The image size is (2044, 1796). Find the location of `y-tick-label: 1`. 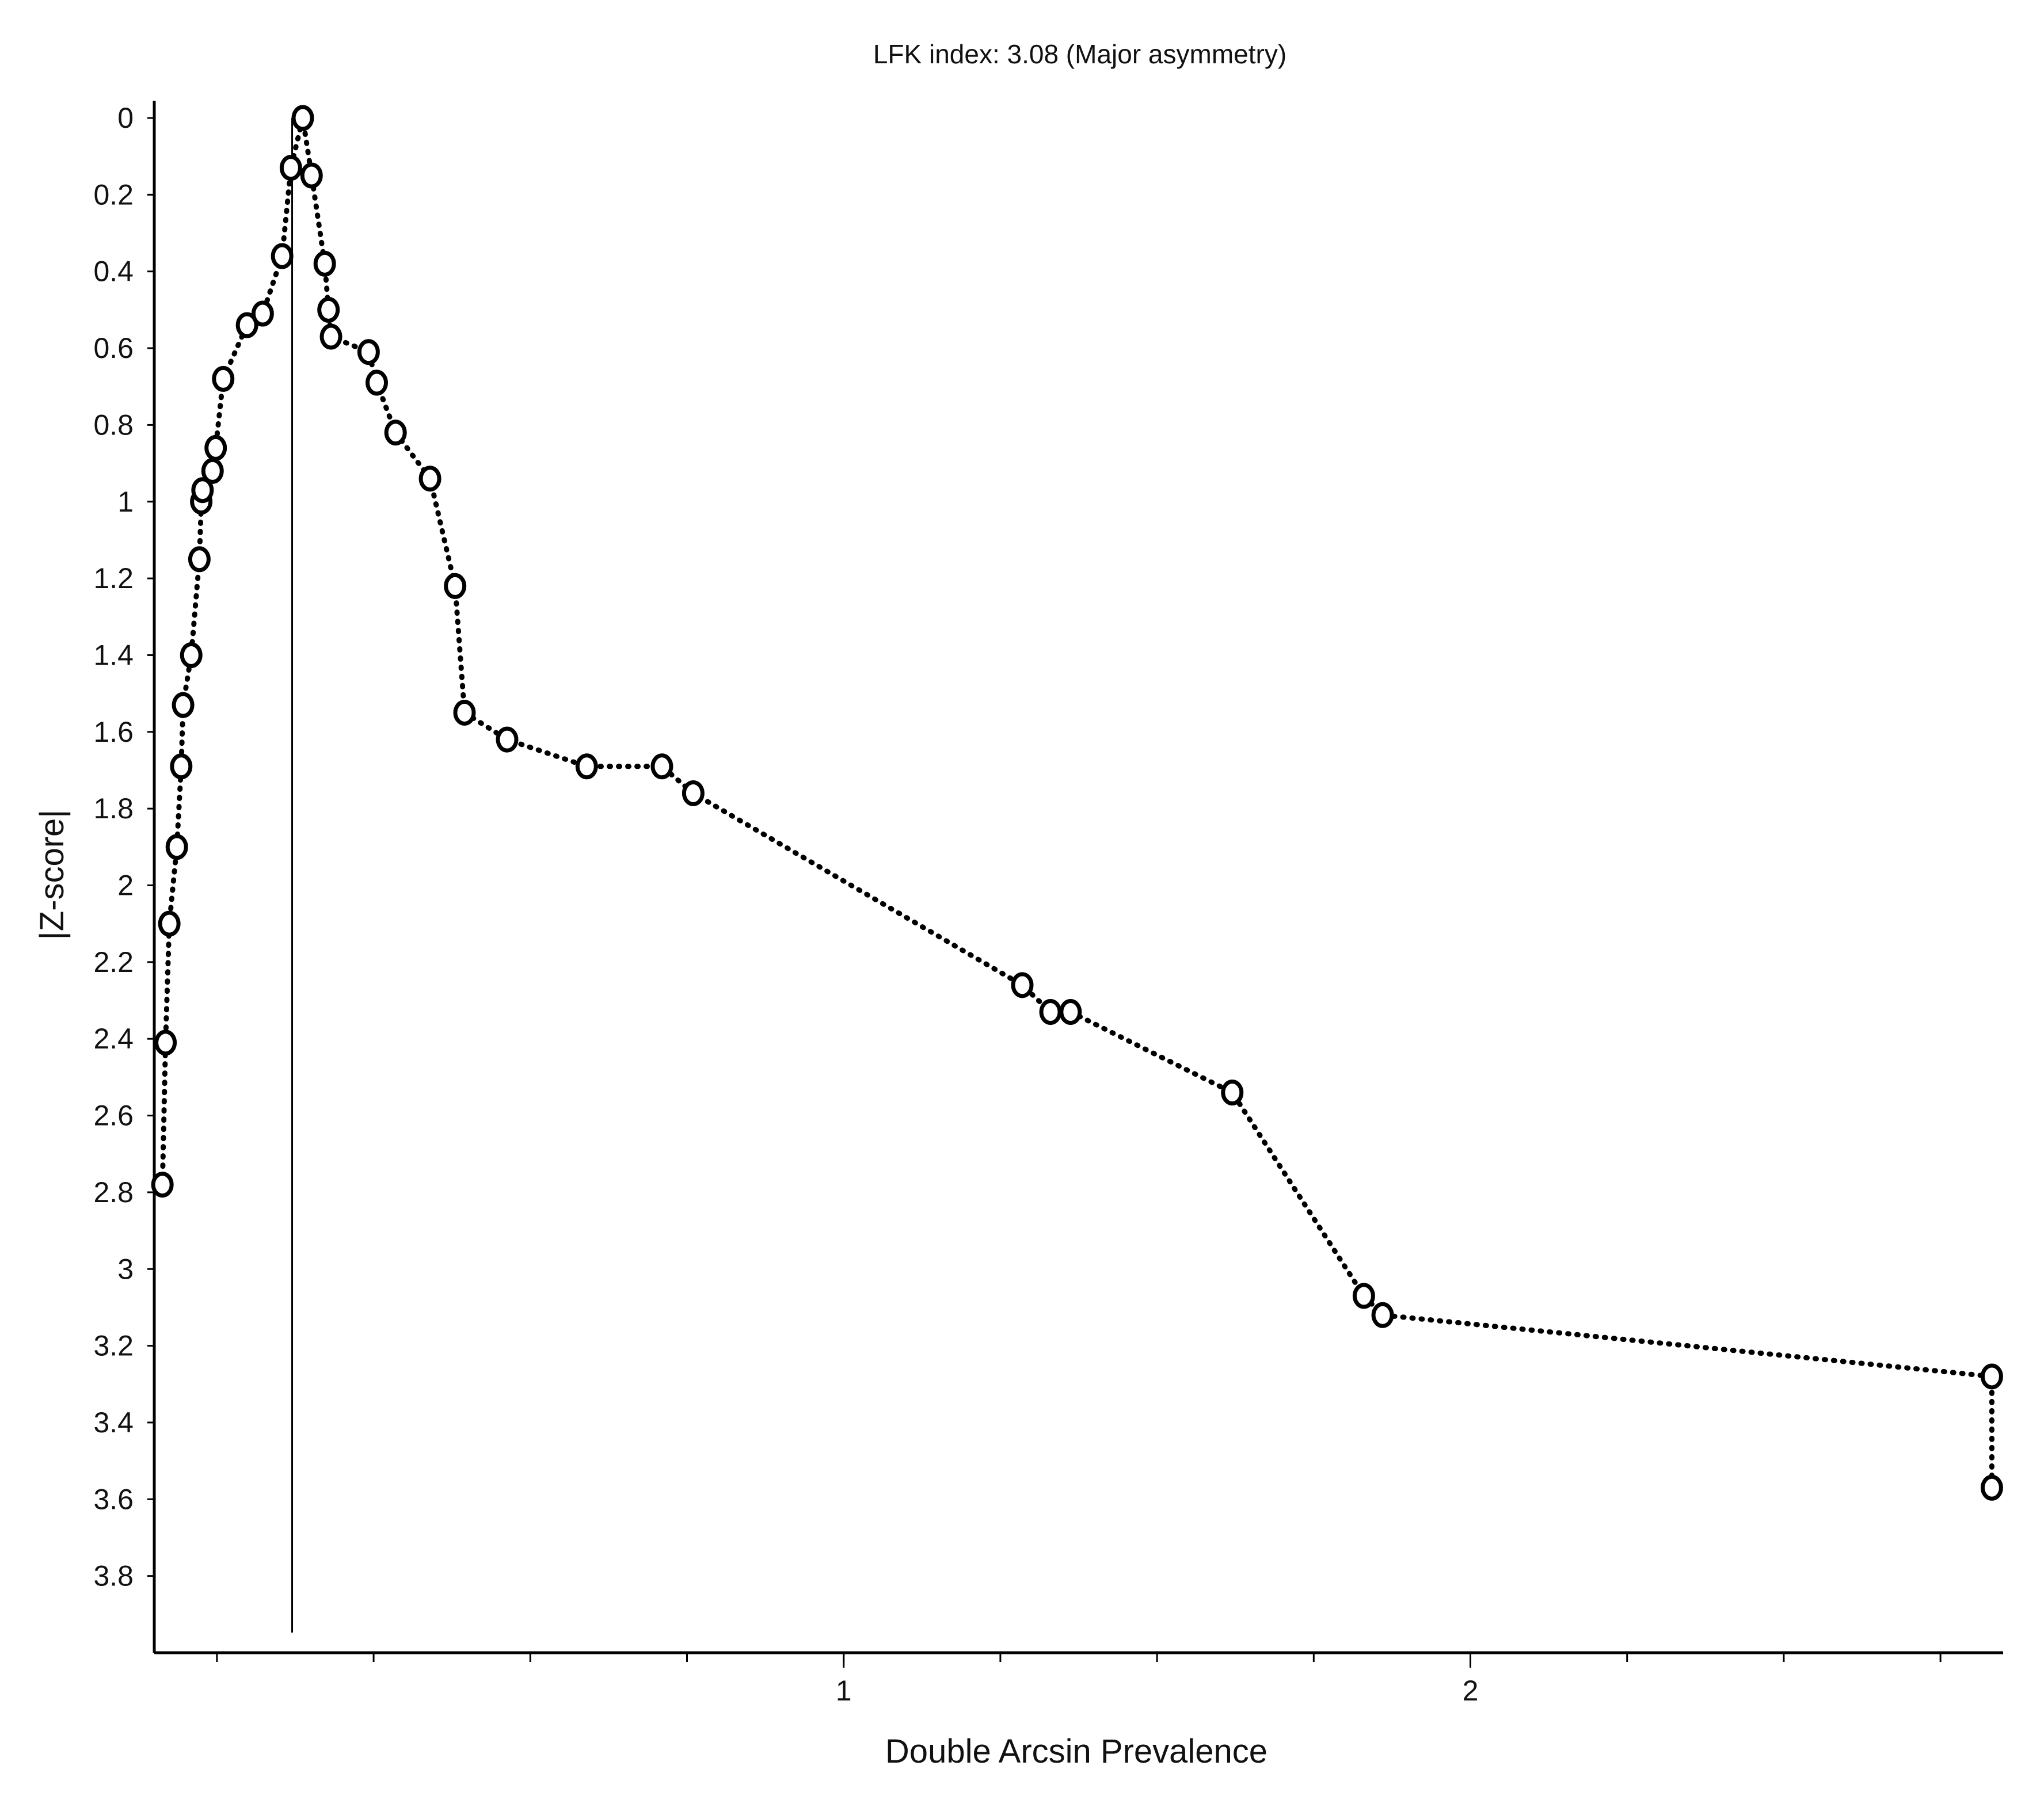

y-tick-label: 1 is located at coordinates (125, 502).